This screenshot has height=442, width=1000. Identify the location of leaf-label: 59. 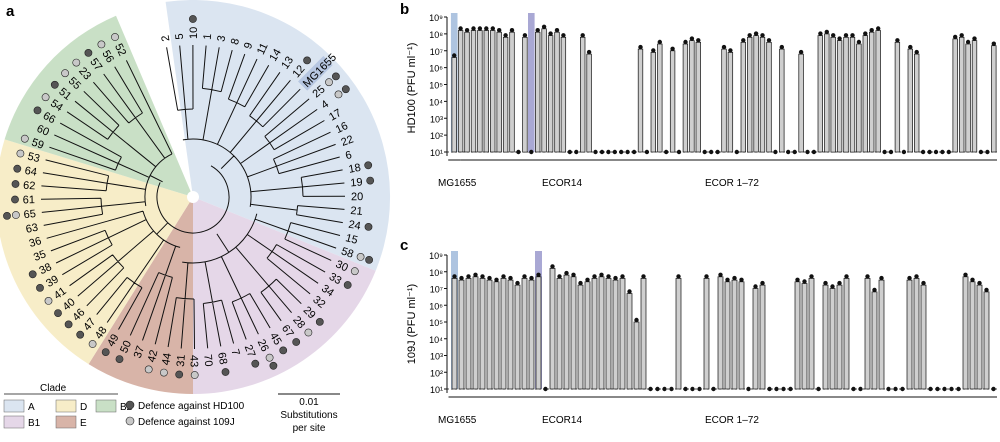
(38, 143).